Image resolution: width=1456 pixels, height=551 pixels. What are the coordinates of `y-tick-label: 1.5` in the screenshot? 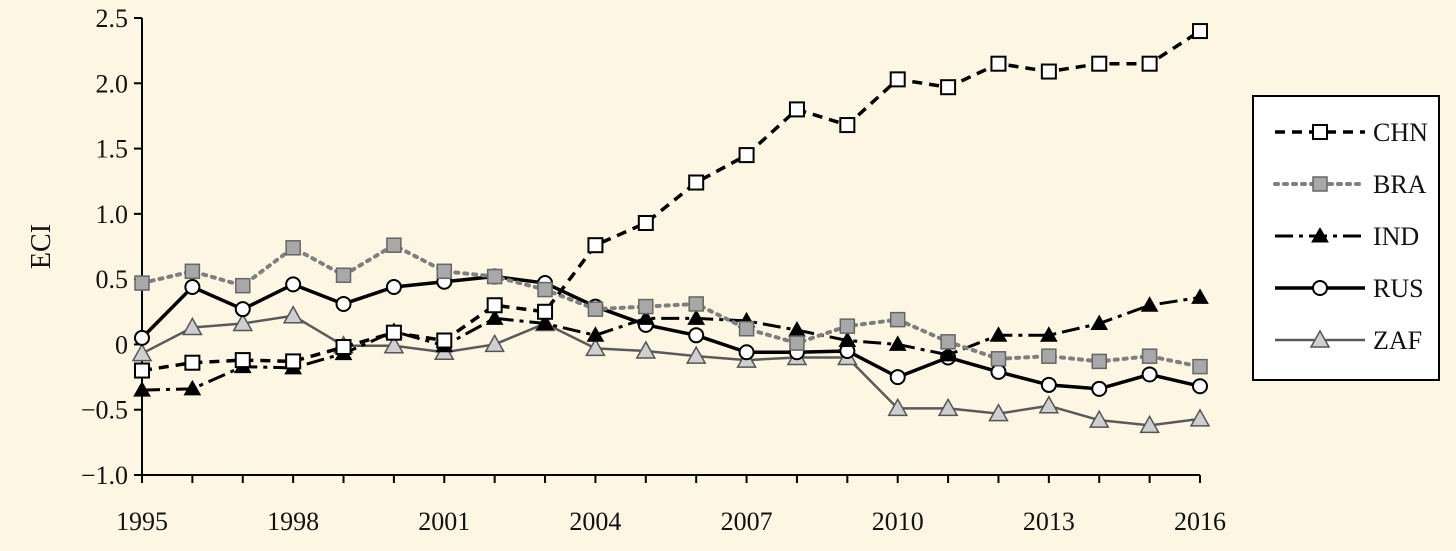 It's located at (112, 149).